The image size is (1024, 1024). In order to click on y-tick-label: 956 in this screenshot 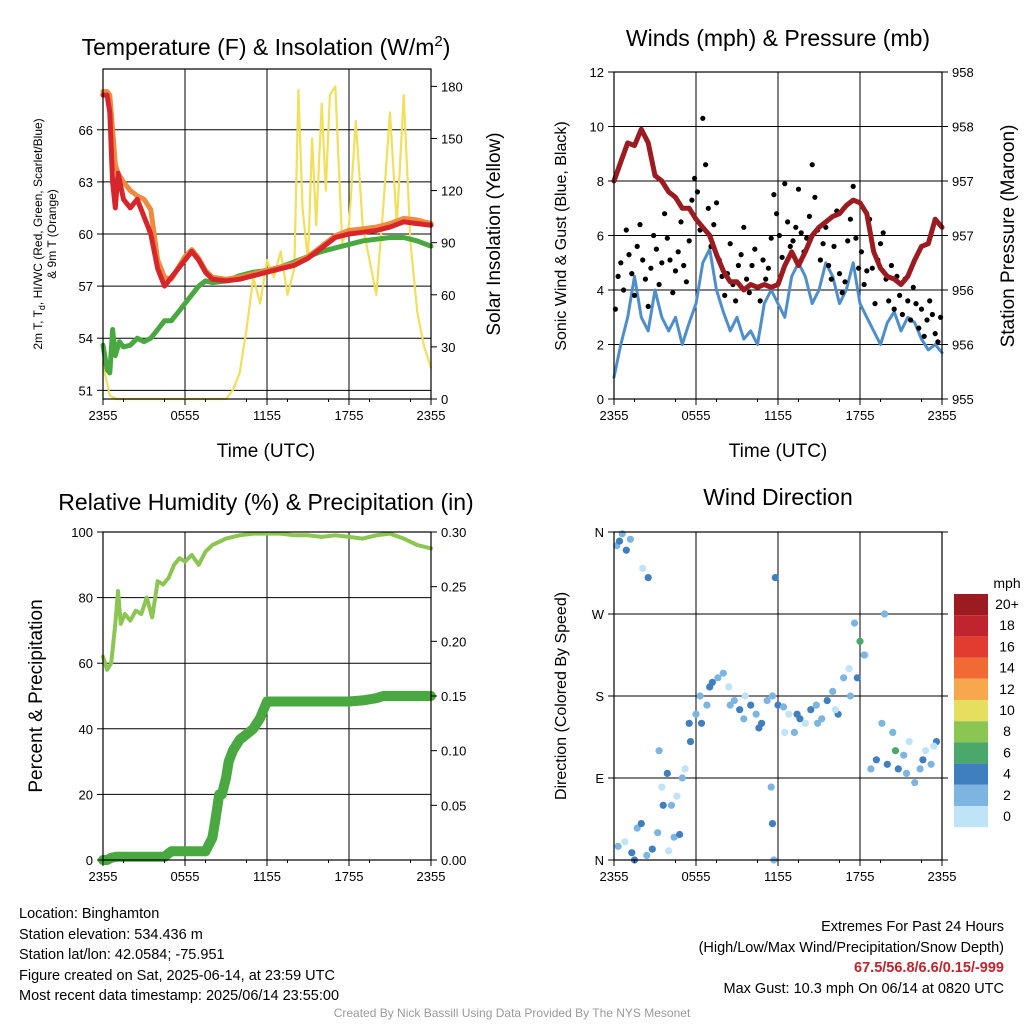, I will do `click(963, 345)`.